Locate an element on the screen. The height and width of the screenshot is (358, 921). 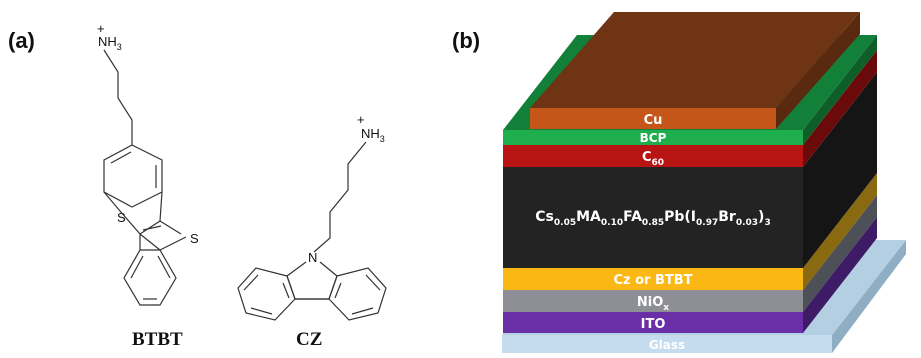
cu-layer-top is located at coordinates (695, 60).